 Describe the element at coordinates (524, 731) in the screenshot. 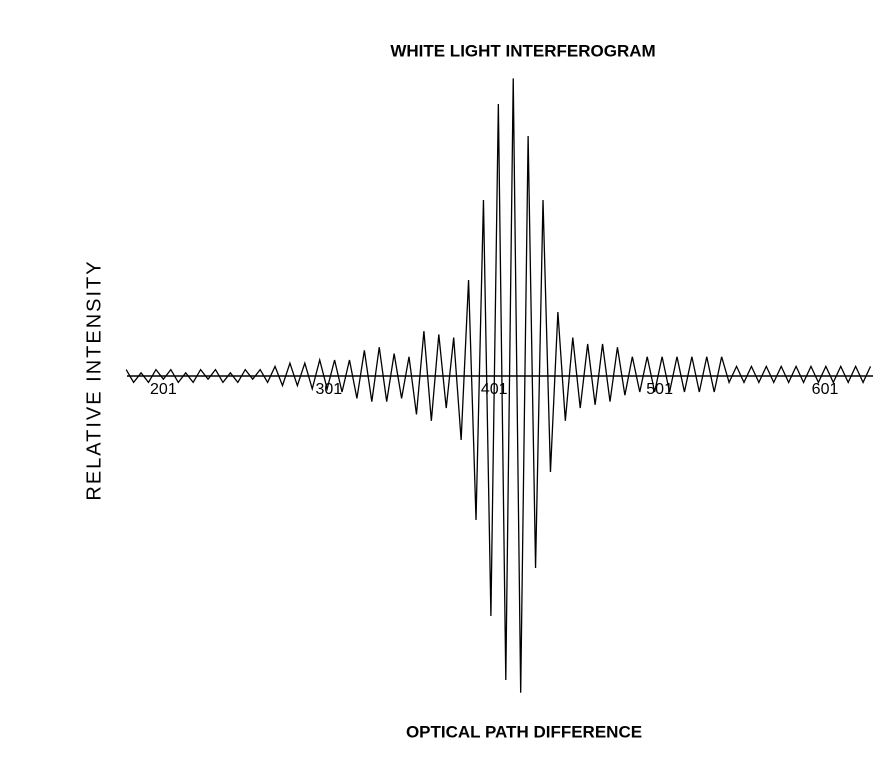

I see `x-axis-label: OPTICAL PATH DIFFERENCE` at that location.